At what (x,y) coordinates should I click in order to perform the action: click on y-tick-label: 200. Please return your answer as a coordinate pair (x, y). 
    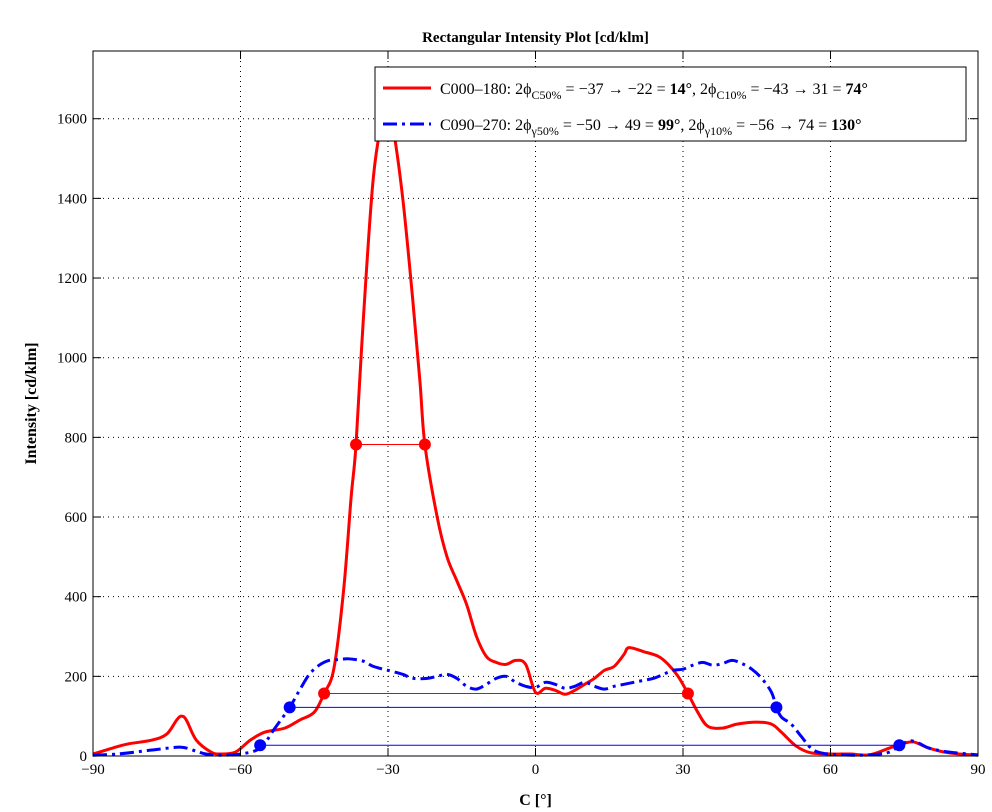
    Looking at the image, I should click on (76, 677).